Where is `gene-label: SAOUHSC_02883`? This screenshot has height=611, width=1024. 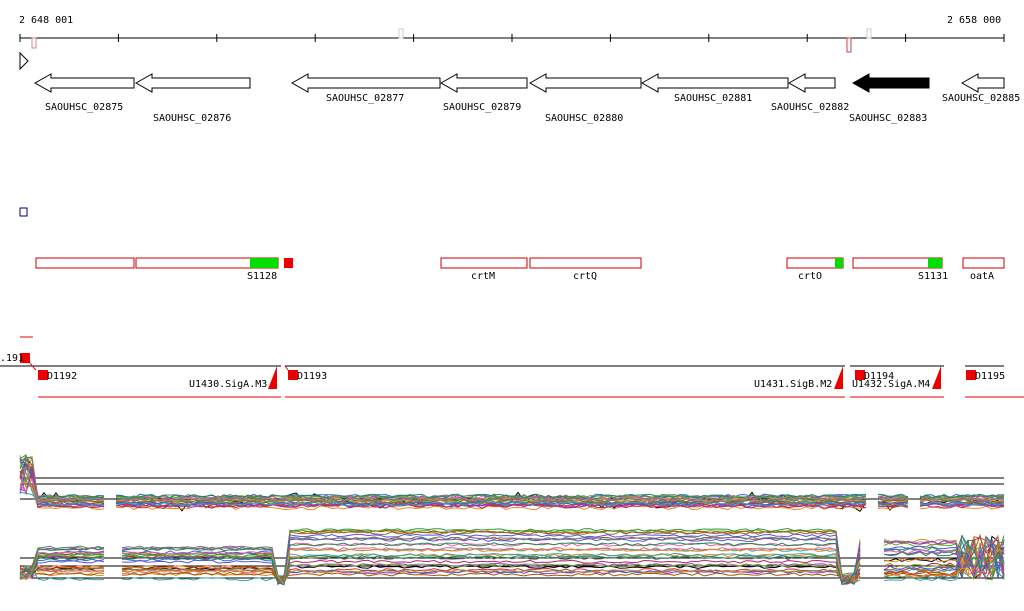 gene-label: SAOUHSC_02883 is located at coordinates (888, 118).